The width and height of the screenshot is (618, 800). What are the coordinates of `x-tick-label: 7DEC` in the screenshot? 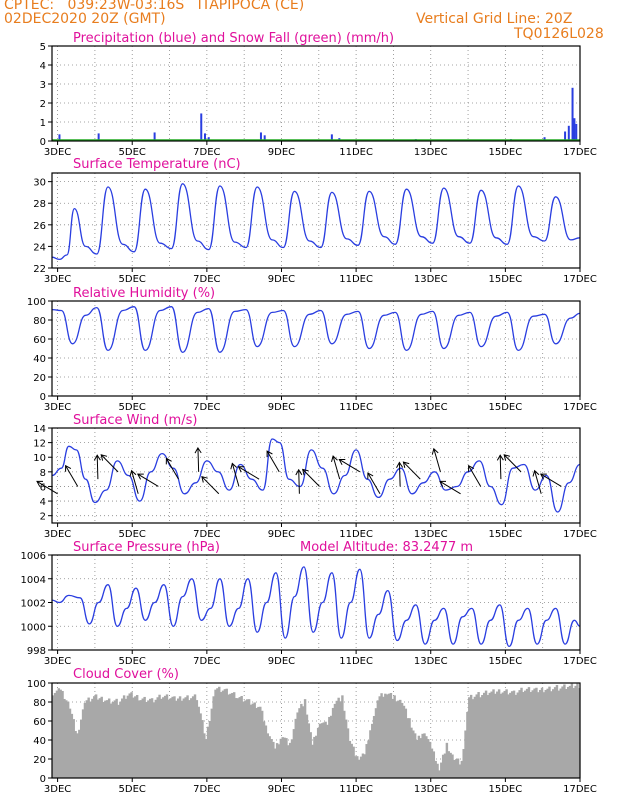 It's located at (206, 661).